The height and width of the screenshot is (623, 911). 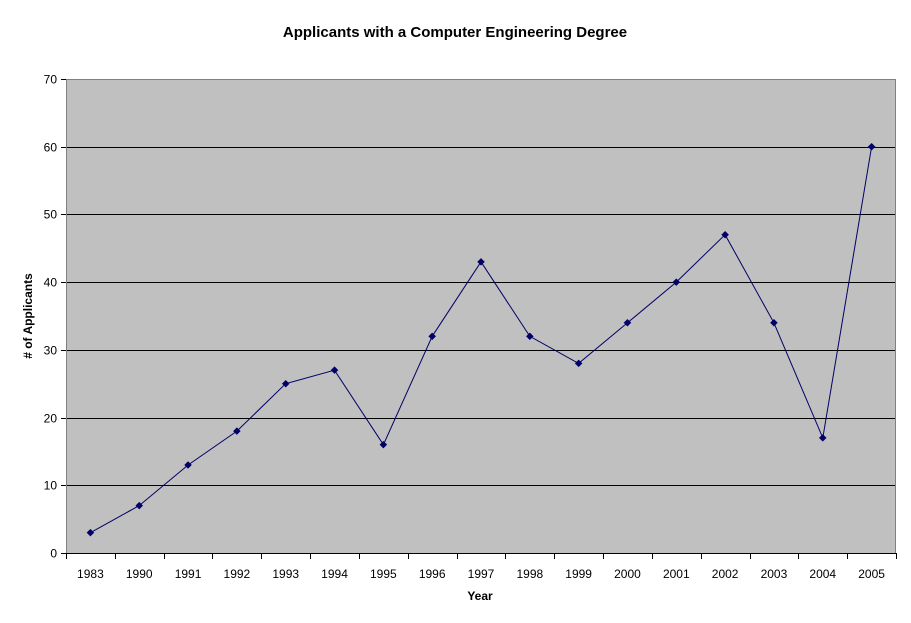 I want to click on x-tick-label: 1996, so click(x=432, y=574).